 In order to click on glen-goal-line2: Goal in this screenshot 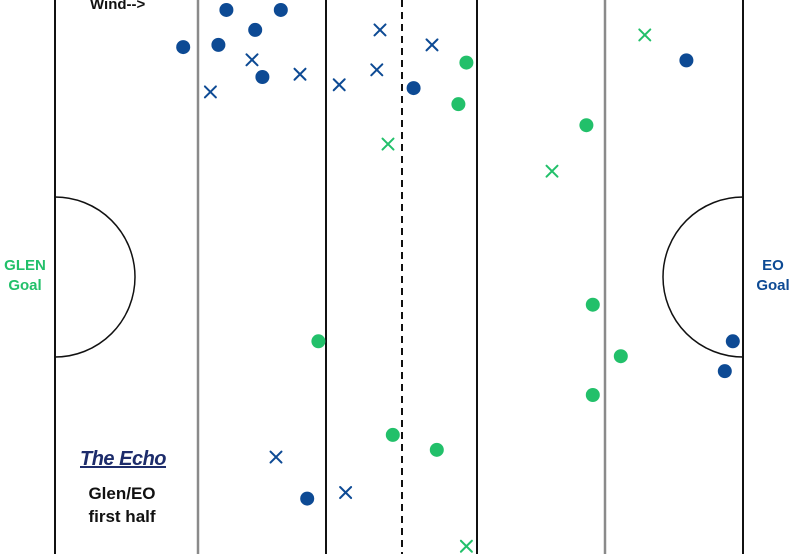, I will do `click(25, 285)`.